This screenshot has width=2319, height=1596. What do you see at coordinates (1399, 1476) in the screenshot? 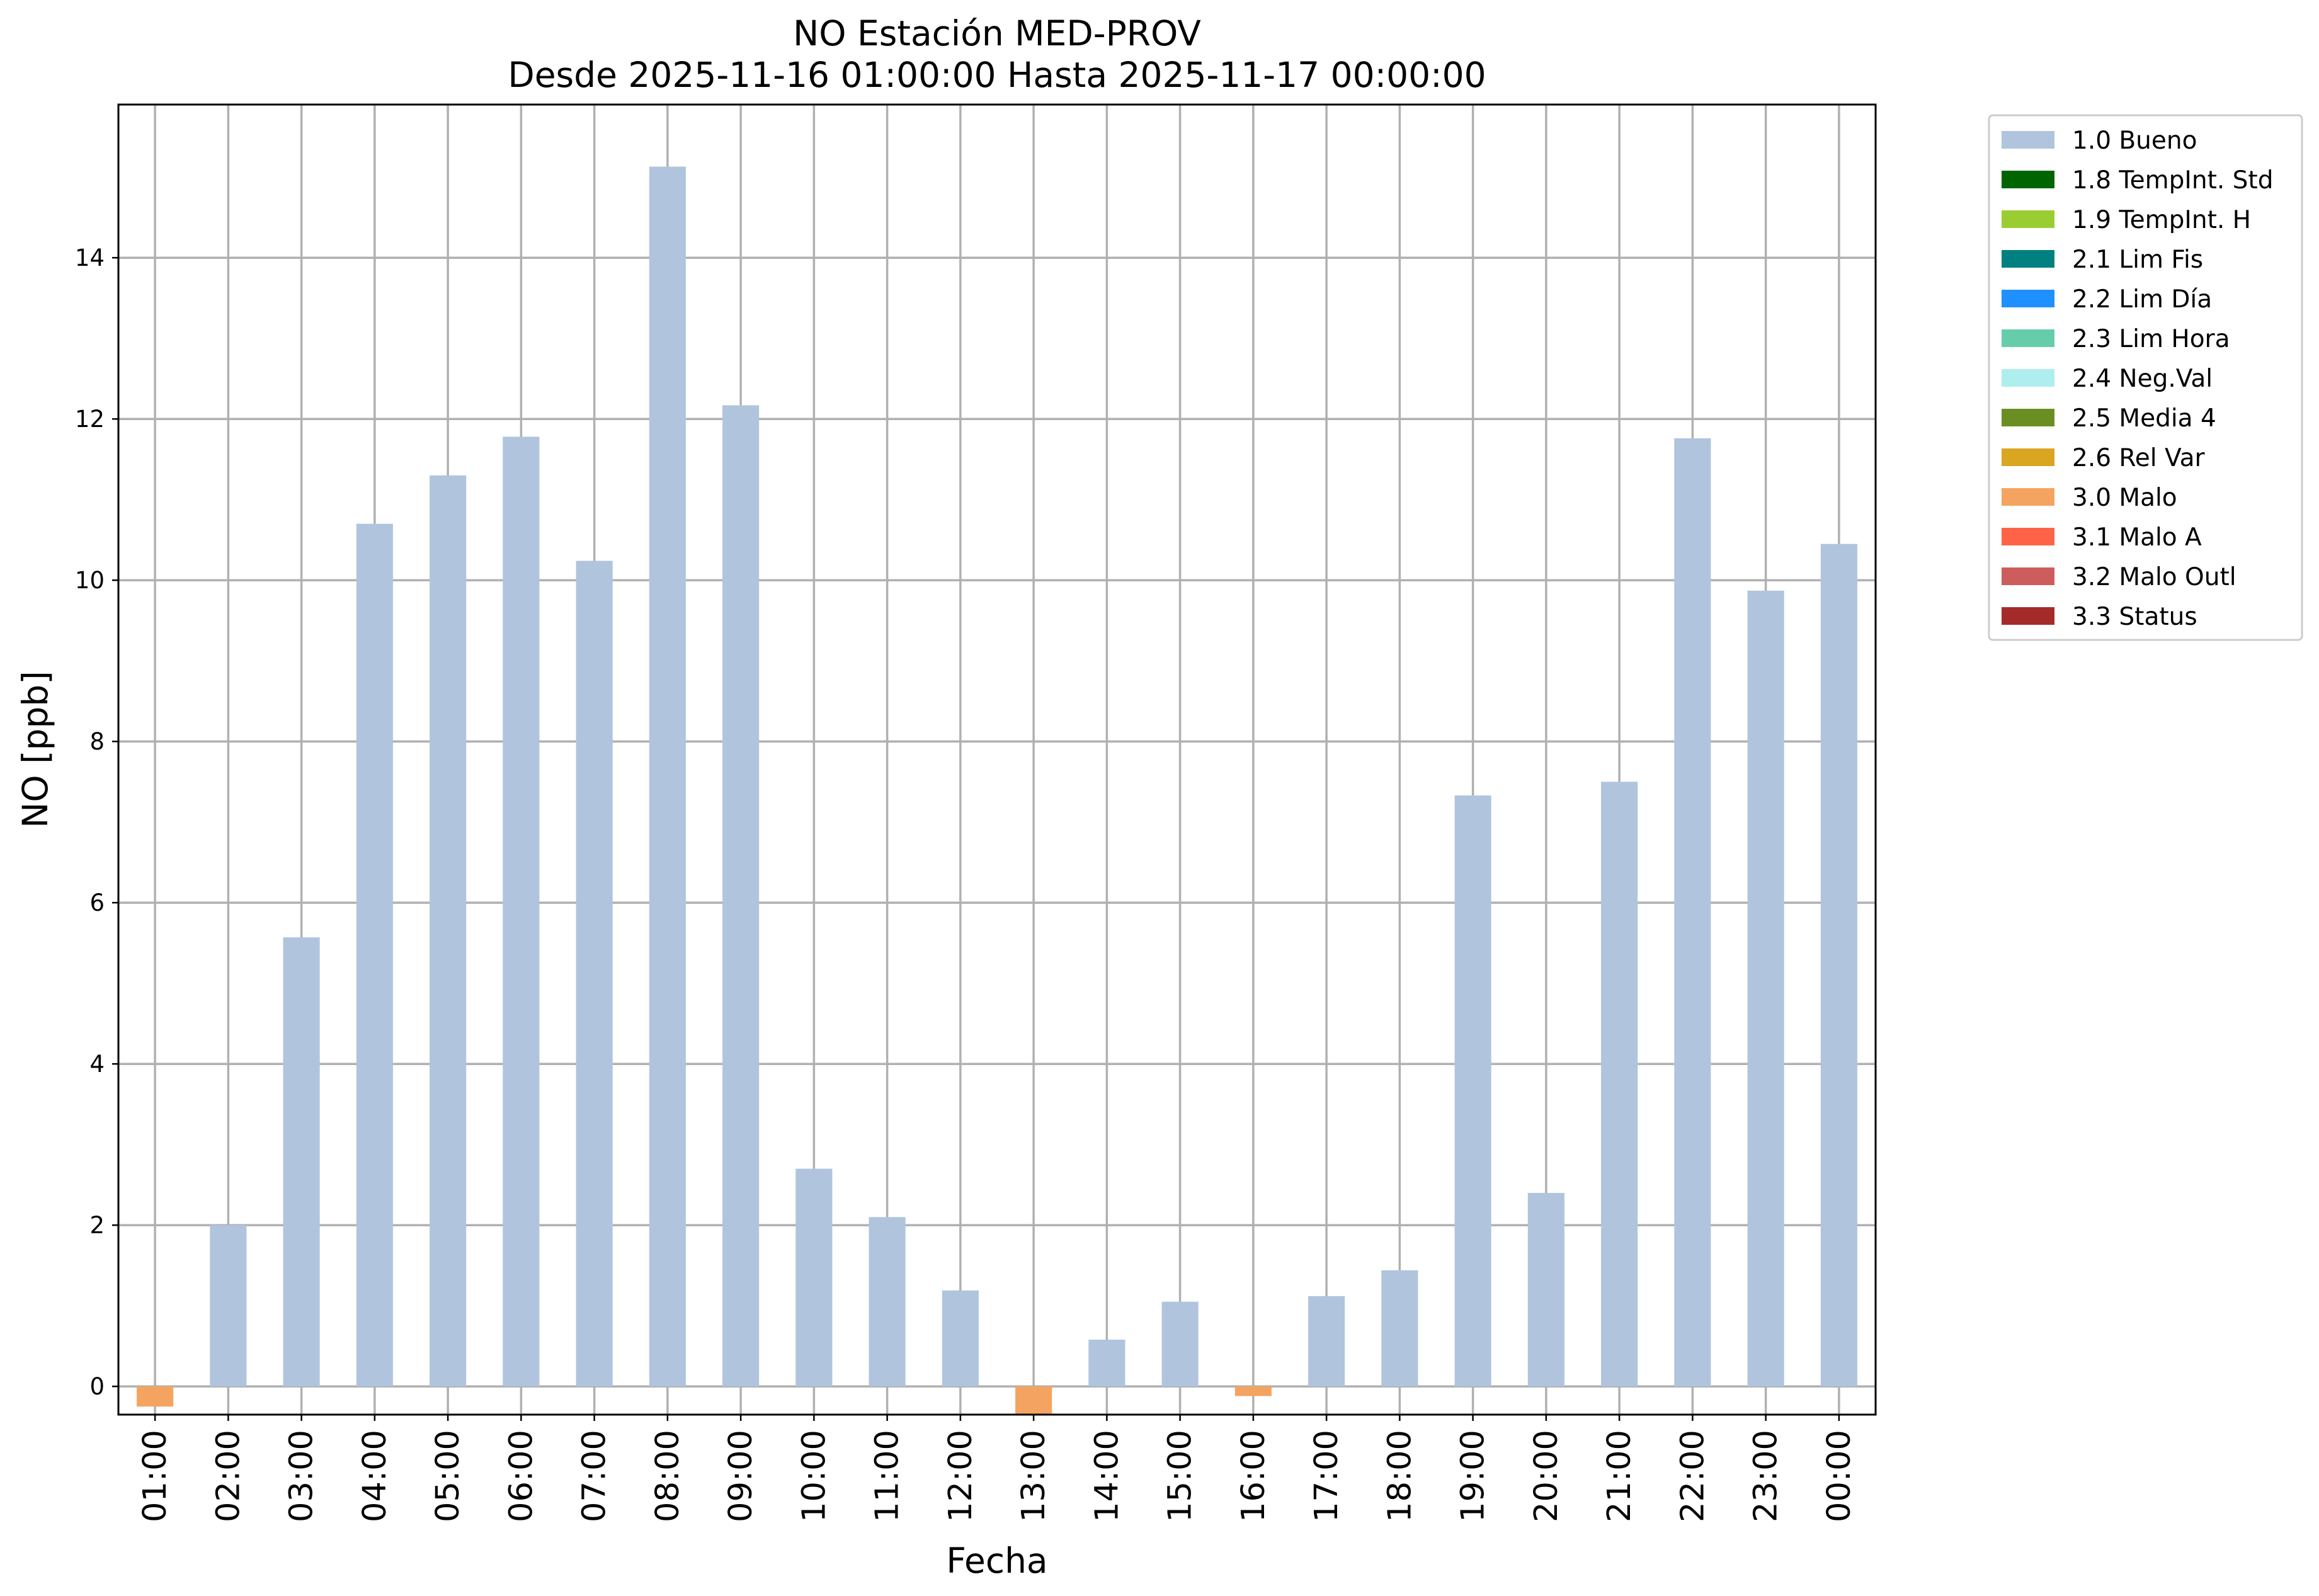
I see `x-tick-label: 18:00` at bounding box center [1399, 1476].